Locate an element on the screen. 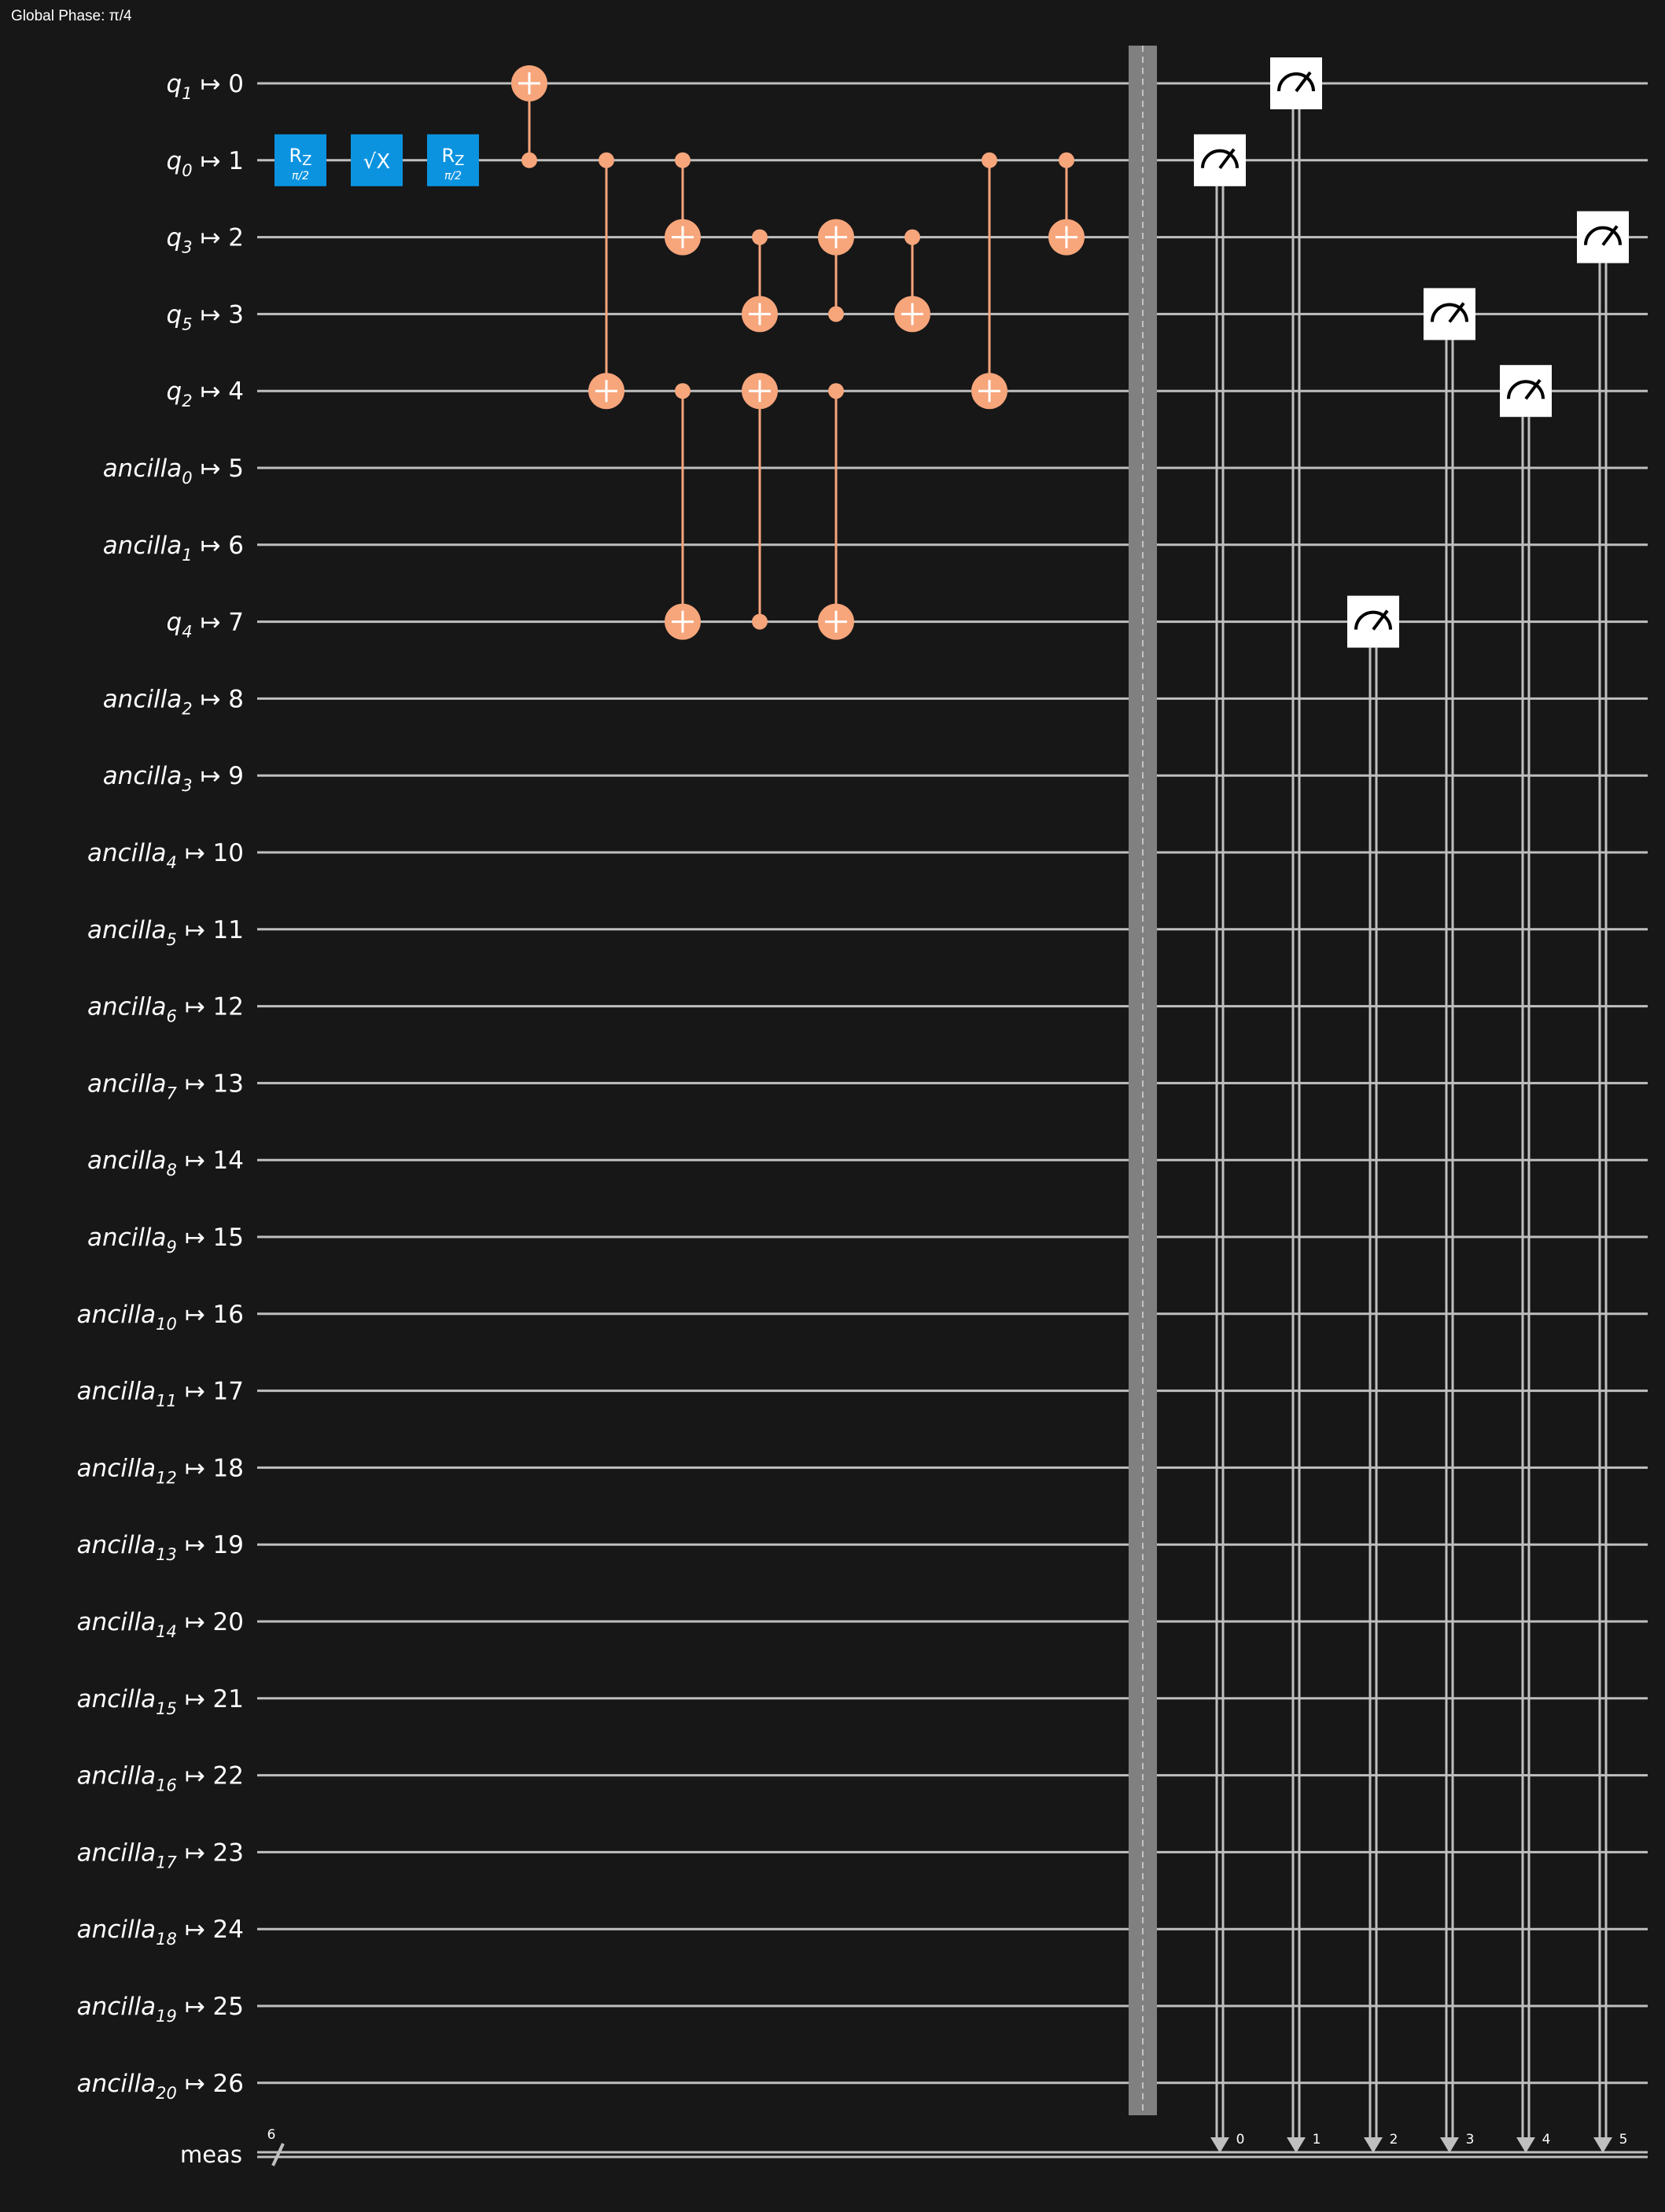  measure-gate: 1 is located at coordinates (1296, 1105).